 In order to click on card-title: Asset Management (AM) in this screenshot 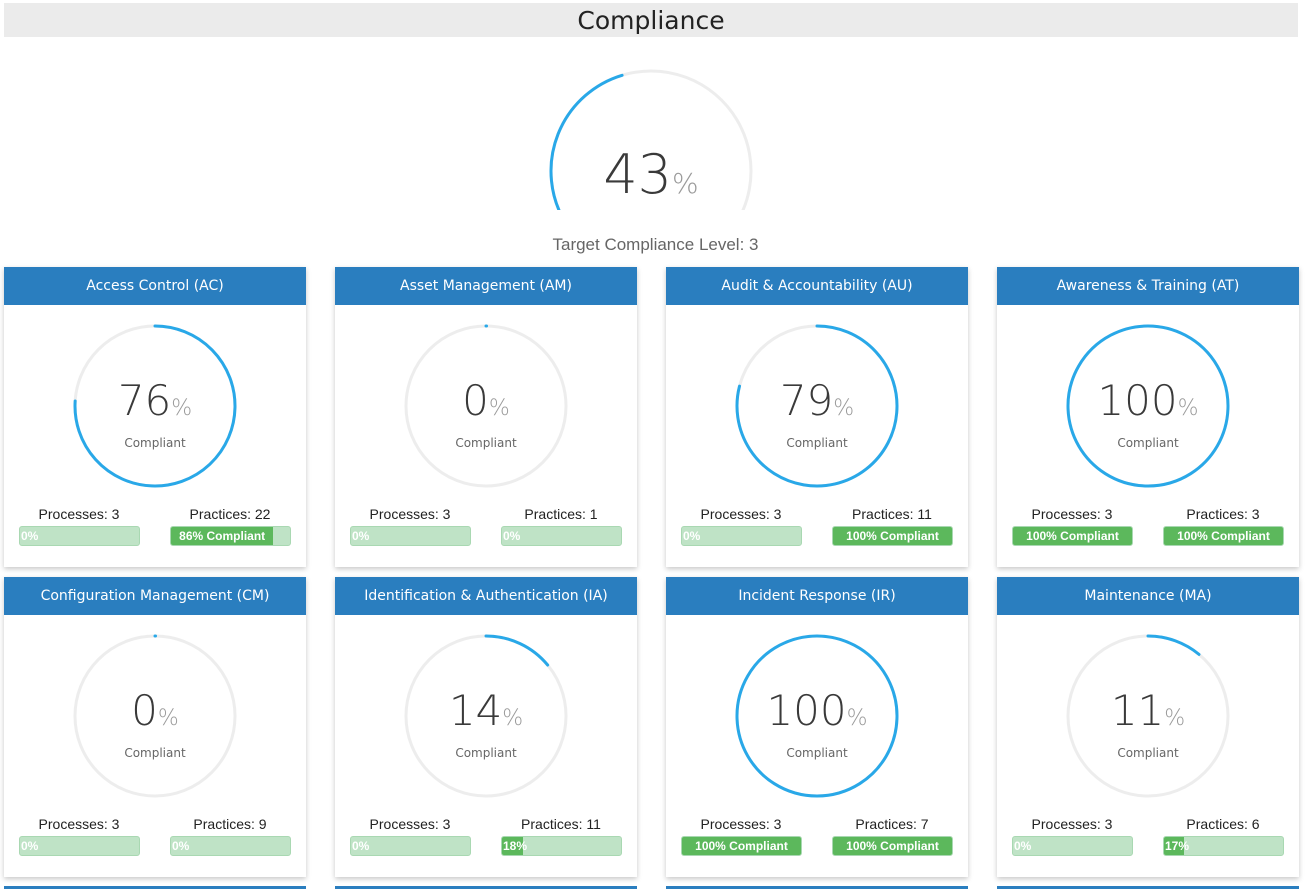, I will do `click(486, 286)`.